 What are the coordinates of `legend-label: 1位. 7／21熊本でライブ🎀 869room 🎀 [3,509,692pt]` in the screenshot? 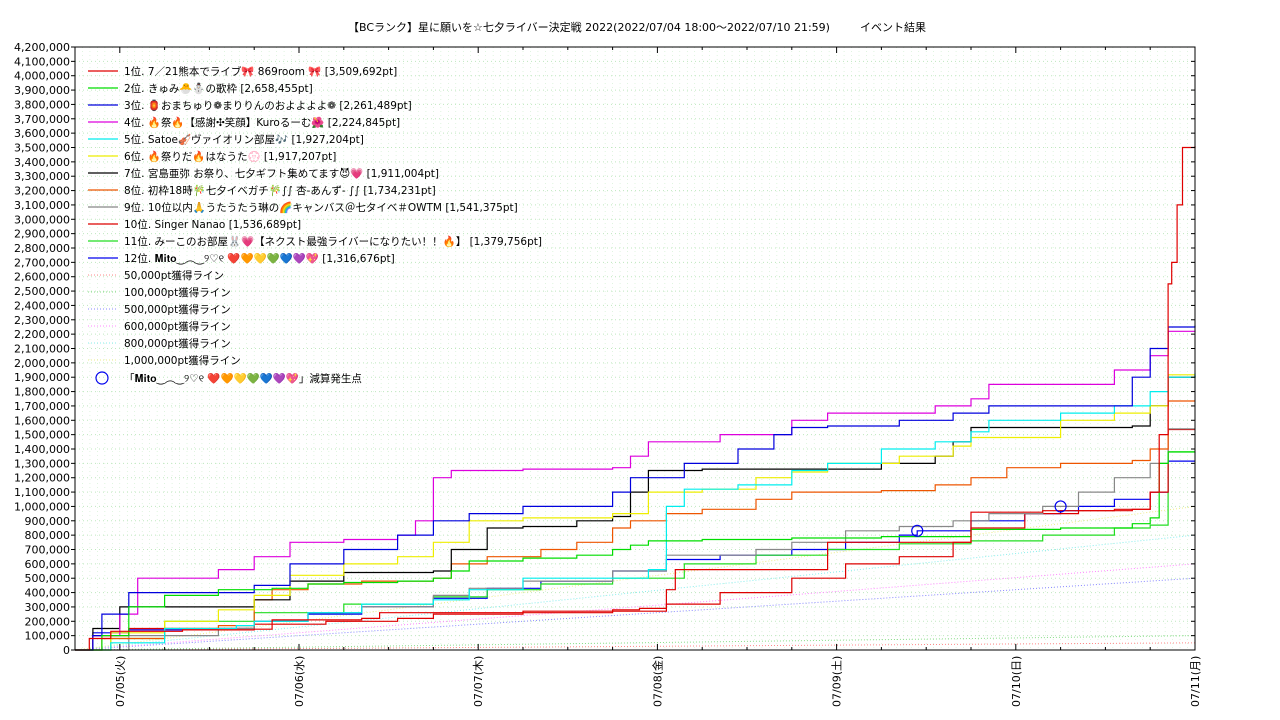 It's located at (260, 71).